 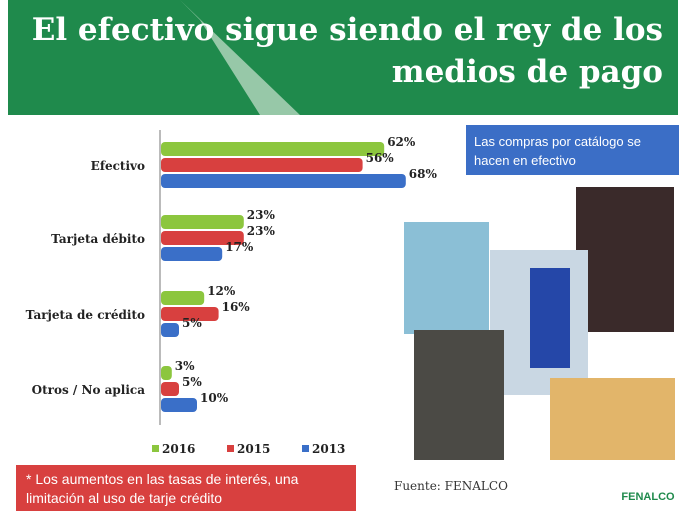 What do you see at coordinates (178, 449) in the screenshot?
I see `legend-label: 2016` at bounding box center [178, 449].